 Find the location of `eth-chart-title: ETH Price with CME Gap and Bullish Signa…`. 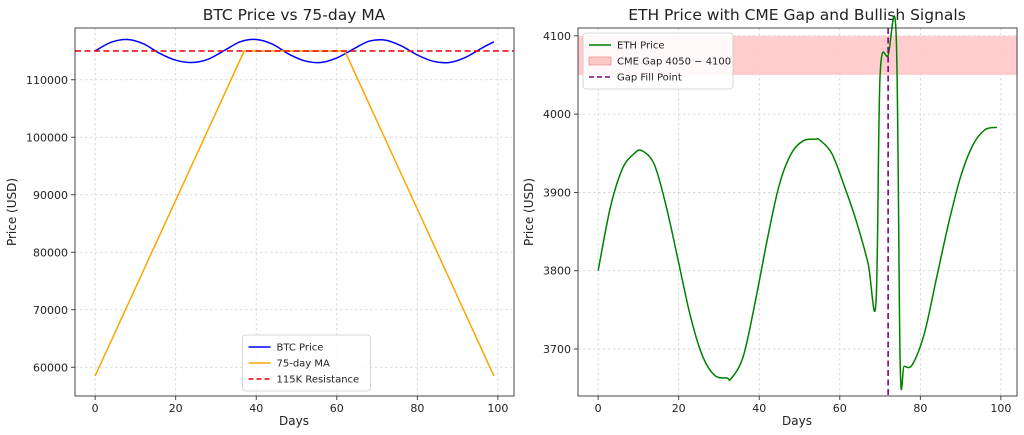

eth-chart-title: ETH Price with CME Gap and Bullish Signa… is located at coordinates (797, 15).